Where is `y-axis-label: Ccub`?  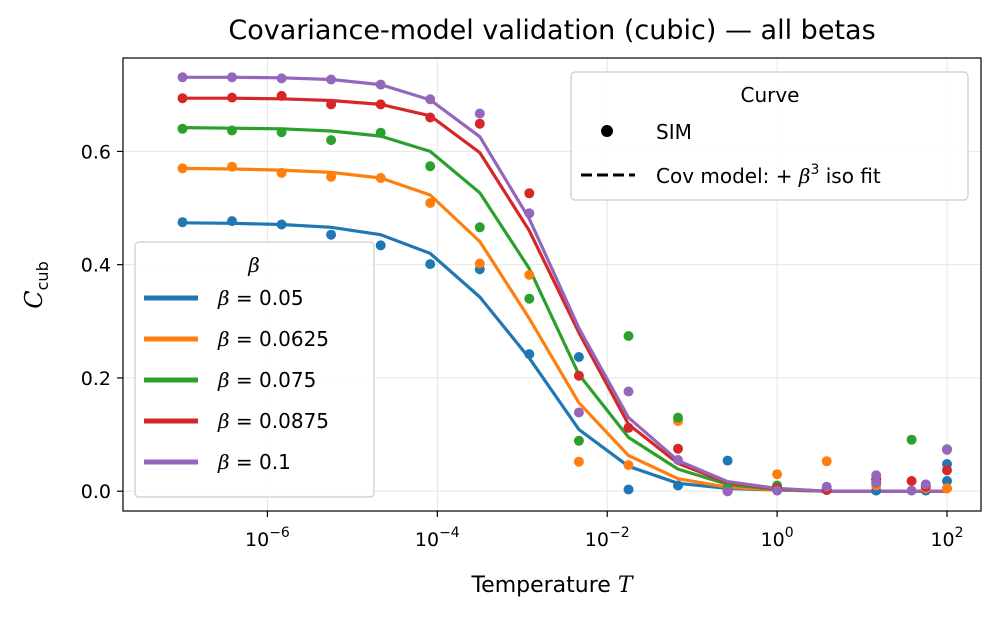
y-axis-label: Ccub is located at coordinates (36, 284).